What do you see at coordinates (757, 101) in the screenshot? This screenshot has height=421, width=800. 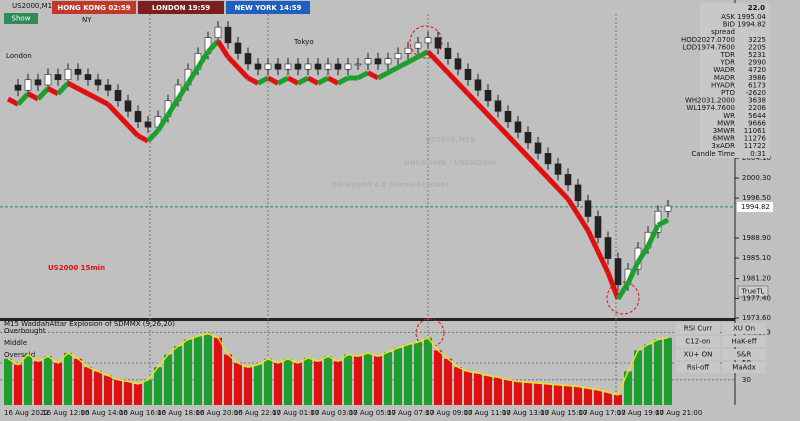 I see `info-value: 3638` at bounding box center [757, 101].